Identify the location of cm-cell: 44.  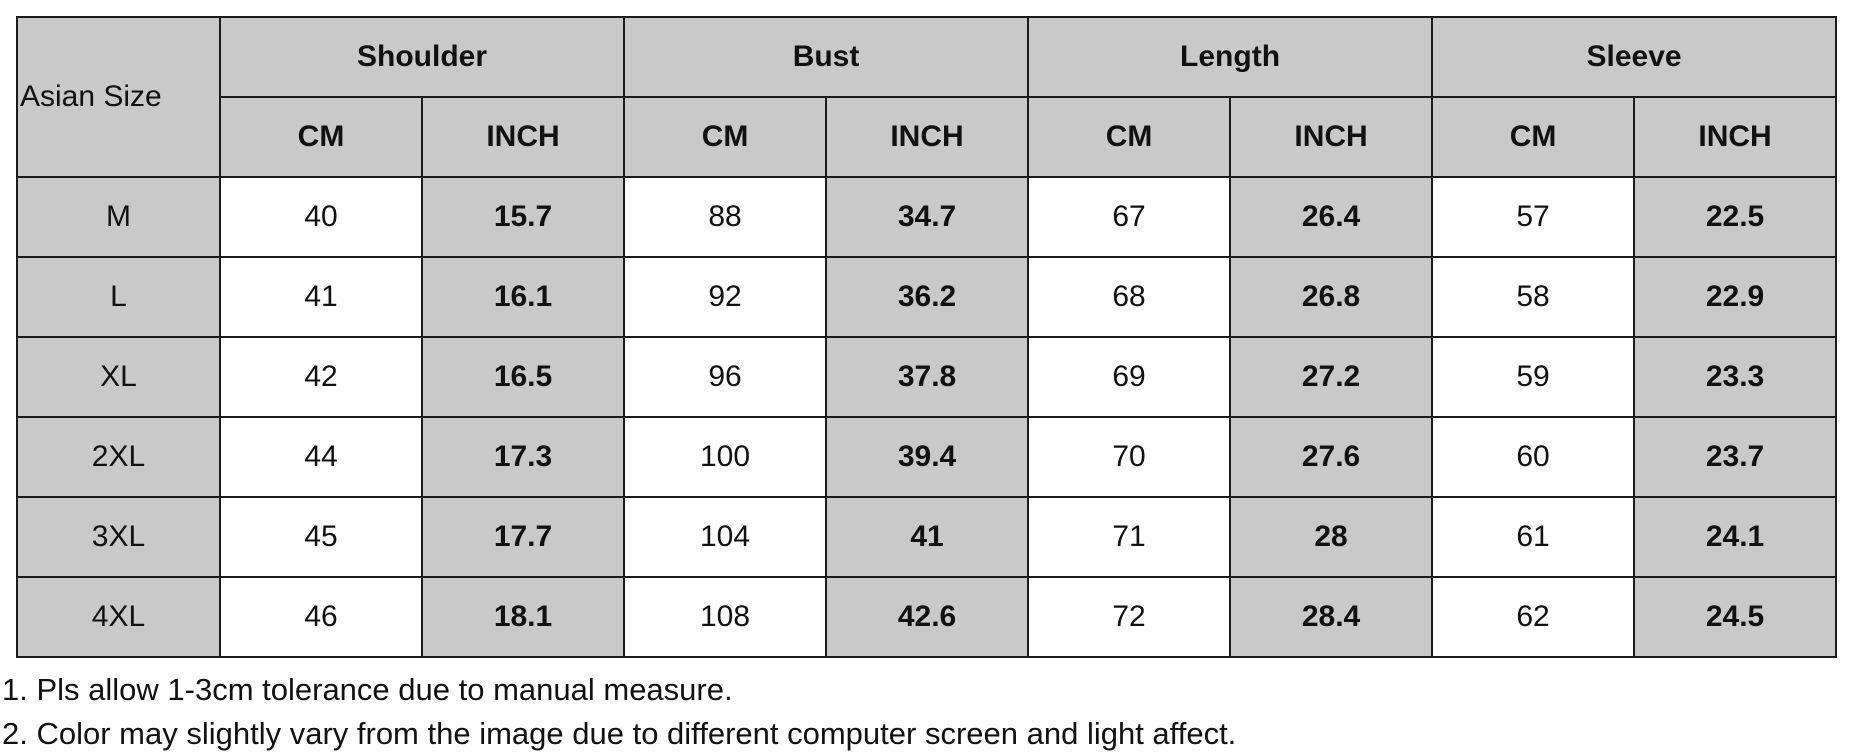
(321, 457).